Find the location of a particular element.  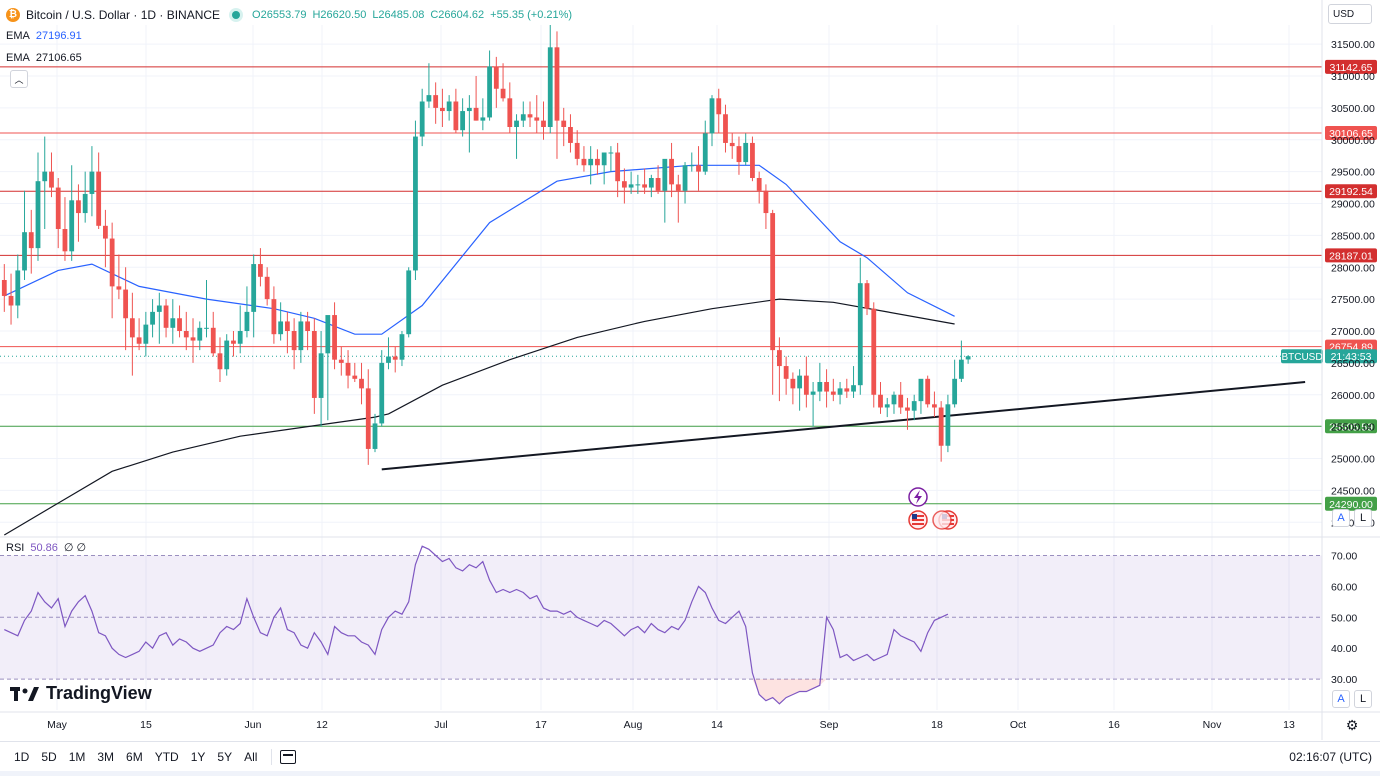

time-tick-label: Nov is located at coordinates (1212, 725).